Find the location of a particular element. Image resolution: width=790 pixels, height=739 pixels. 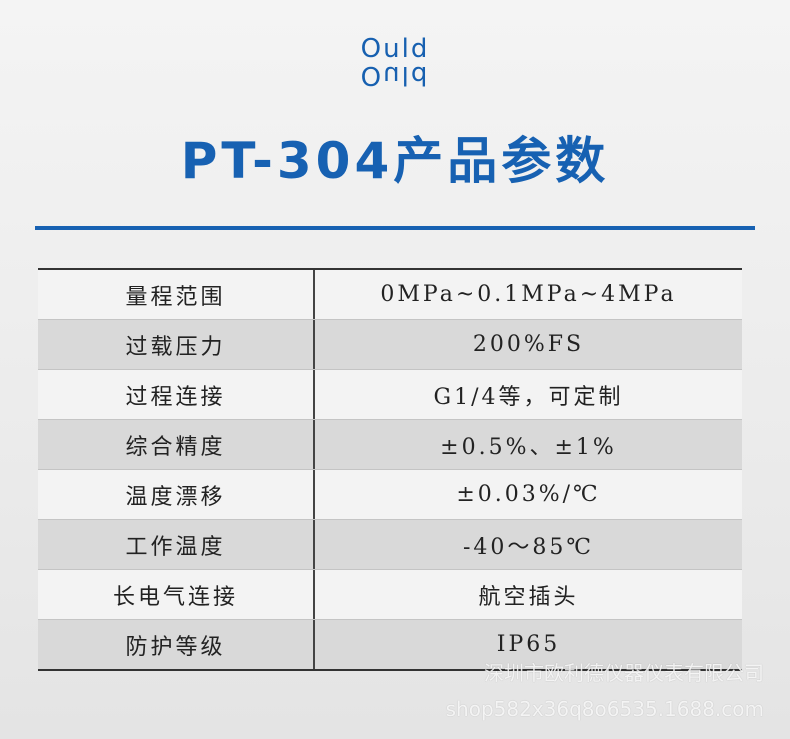

table-row: 综合精度 ±0.5%、±1% is located at coordinates (390, 445).